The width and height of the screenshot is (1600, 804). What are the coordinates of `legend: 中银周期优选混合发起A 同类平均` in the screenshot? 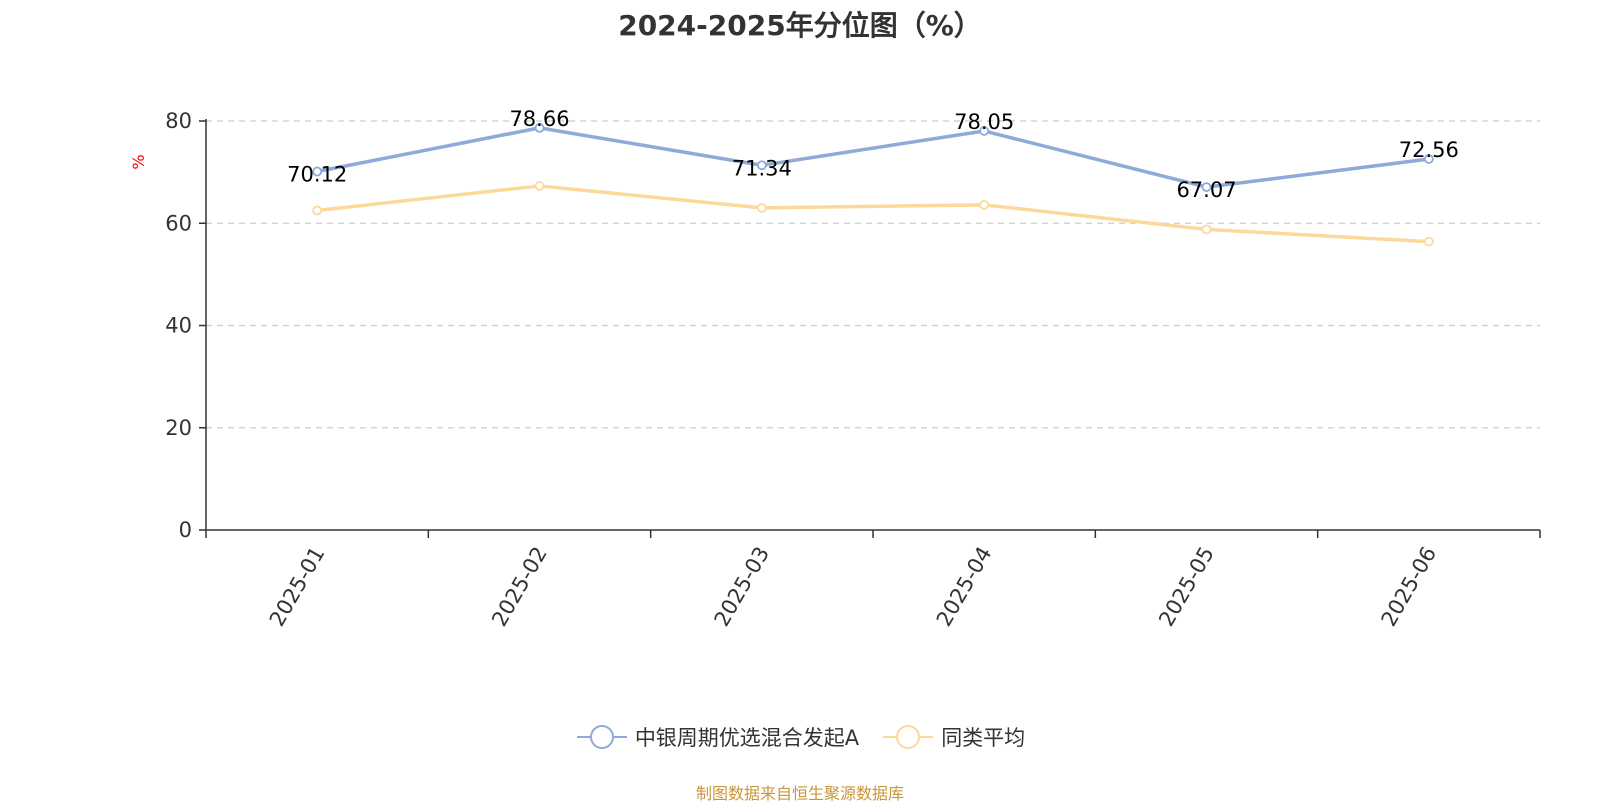 It's located at (800, 737).